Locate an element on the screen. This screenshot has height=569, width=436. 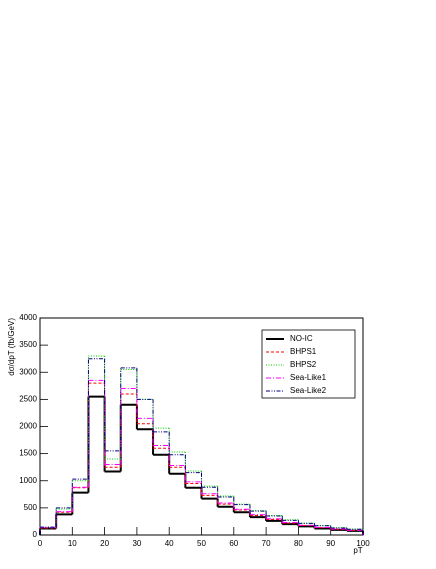
y-tick-label: 3000 is located at coordinates (28, 371).